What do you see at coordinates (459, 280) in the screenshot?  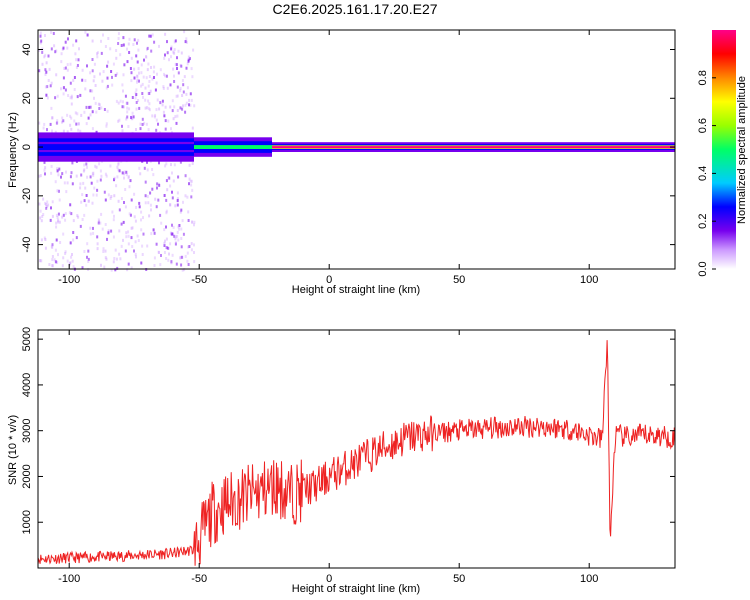 I see `x-tick-label: 50` at bounding box center [459, 280].